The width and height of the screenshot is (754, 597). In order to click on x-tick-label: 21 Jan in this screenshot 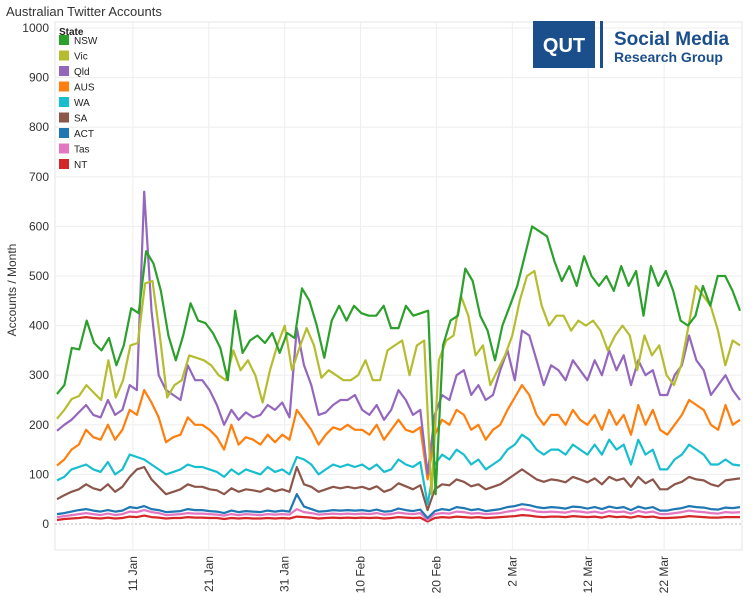, I will do `click(209, 574)`.